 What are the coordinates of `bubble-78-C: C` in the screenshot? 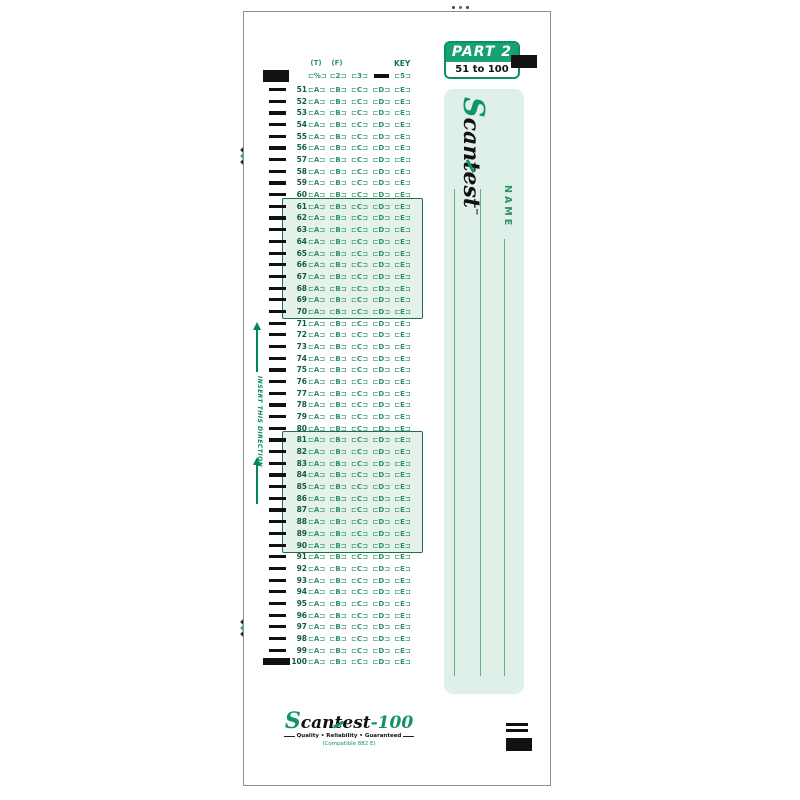 It's located at (359, 405).